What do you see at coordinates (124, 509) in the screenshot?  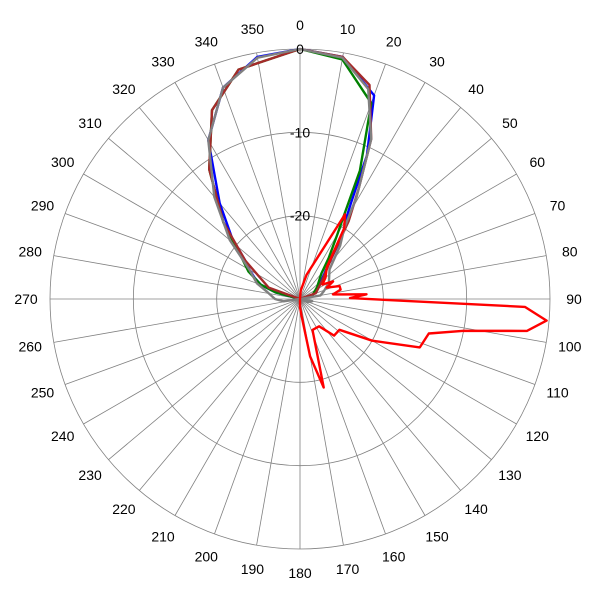 I see `angle-tick-label: 220` at bounding box center [124, 509].